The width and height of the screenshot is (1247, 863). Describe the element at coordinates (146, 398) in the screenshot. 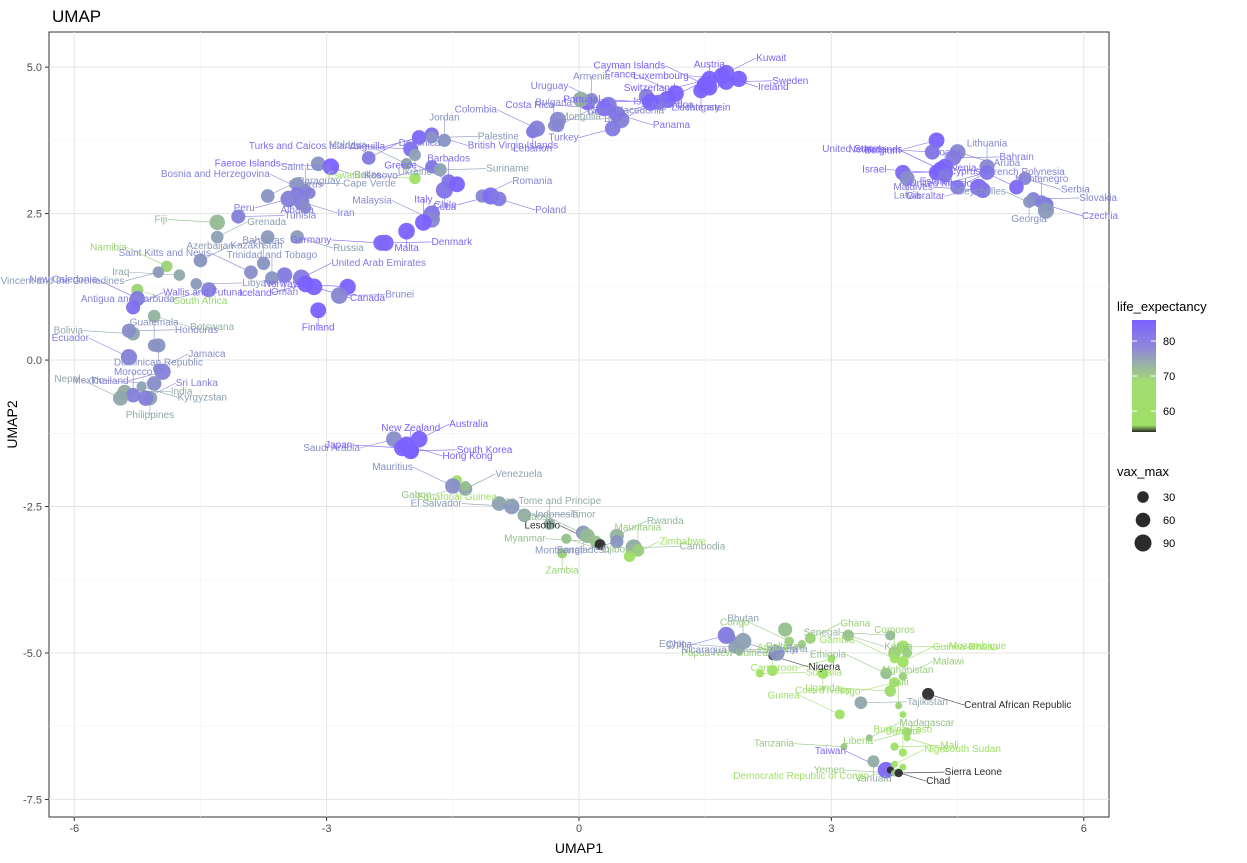

I see `point-sri-lanka` at that location.